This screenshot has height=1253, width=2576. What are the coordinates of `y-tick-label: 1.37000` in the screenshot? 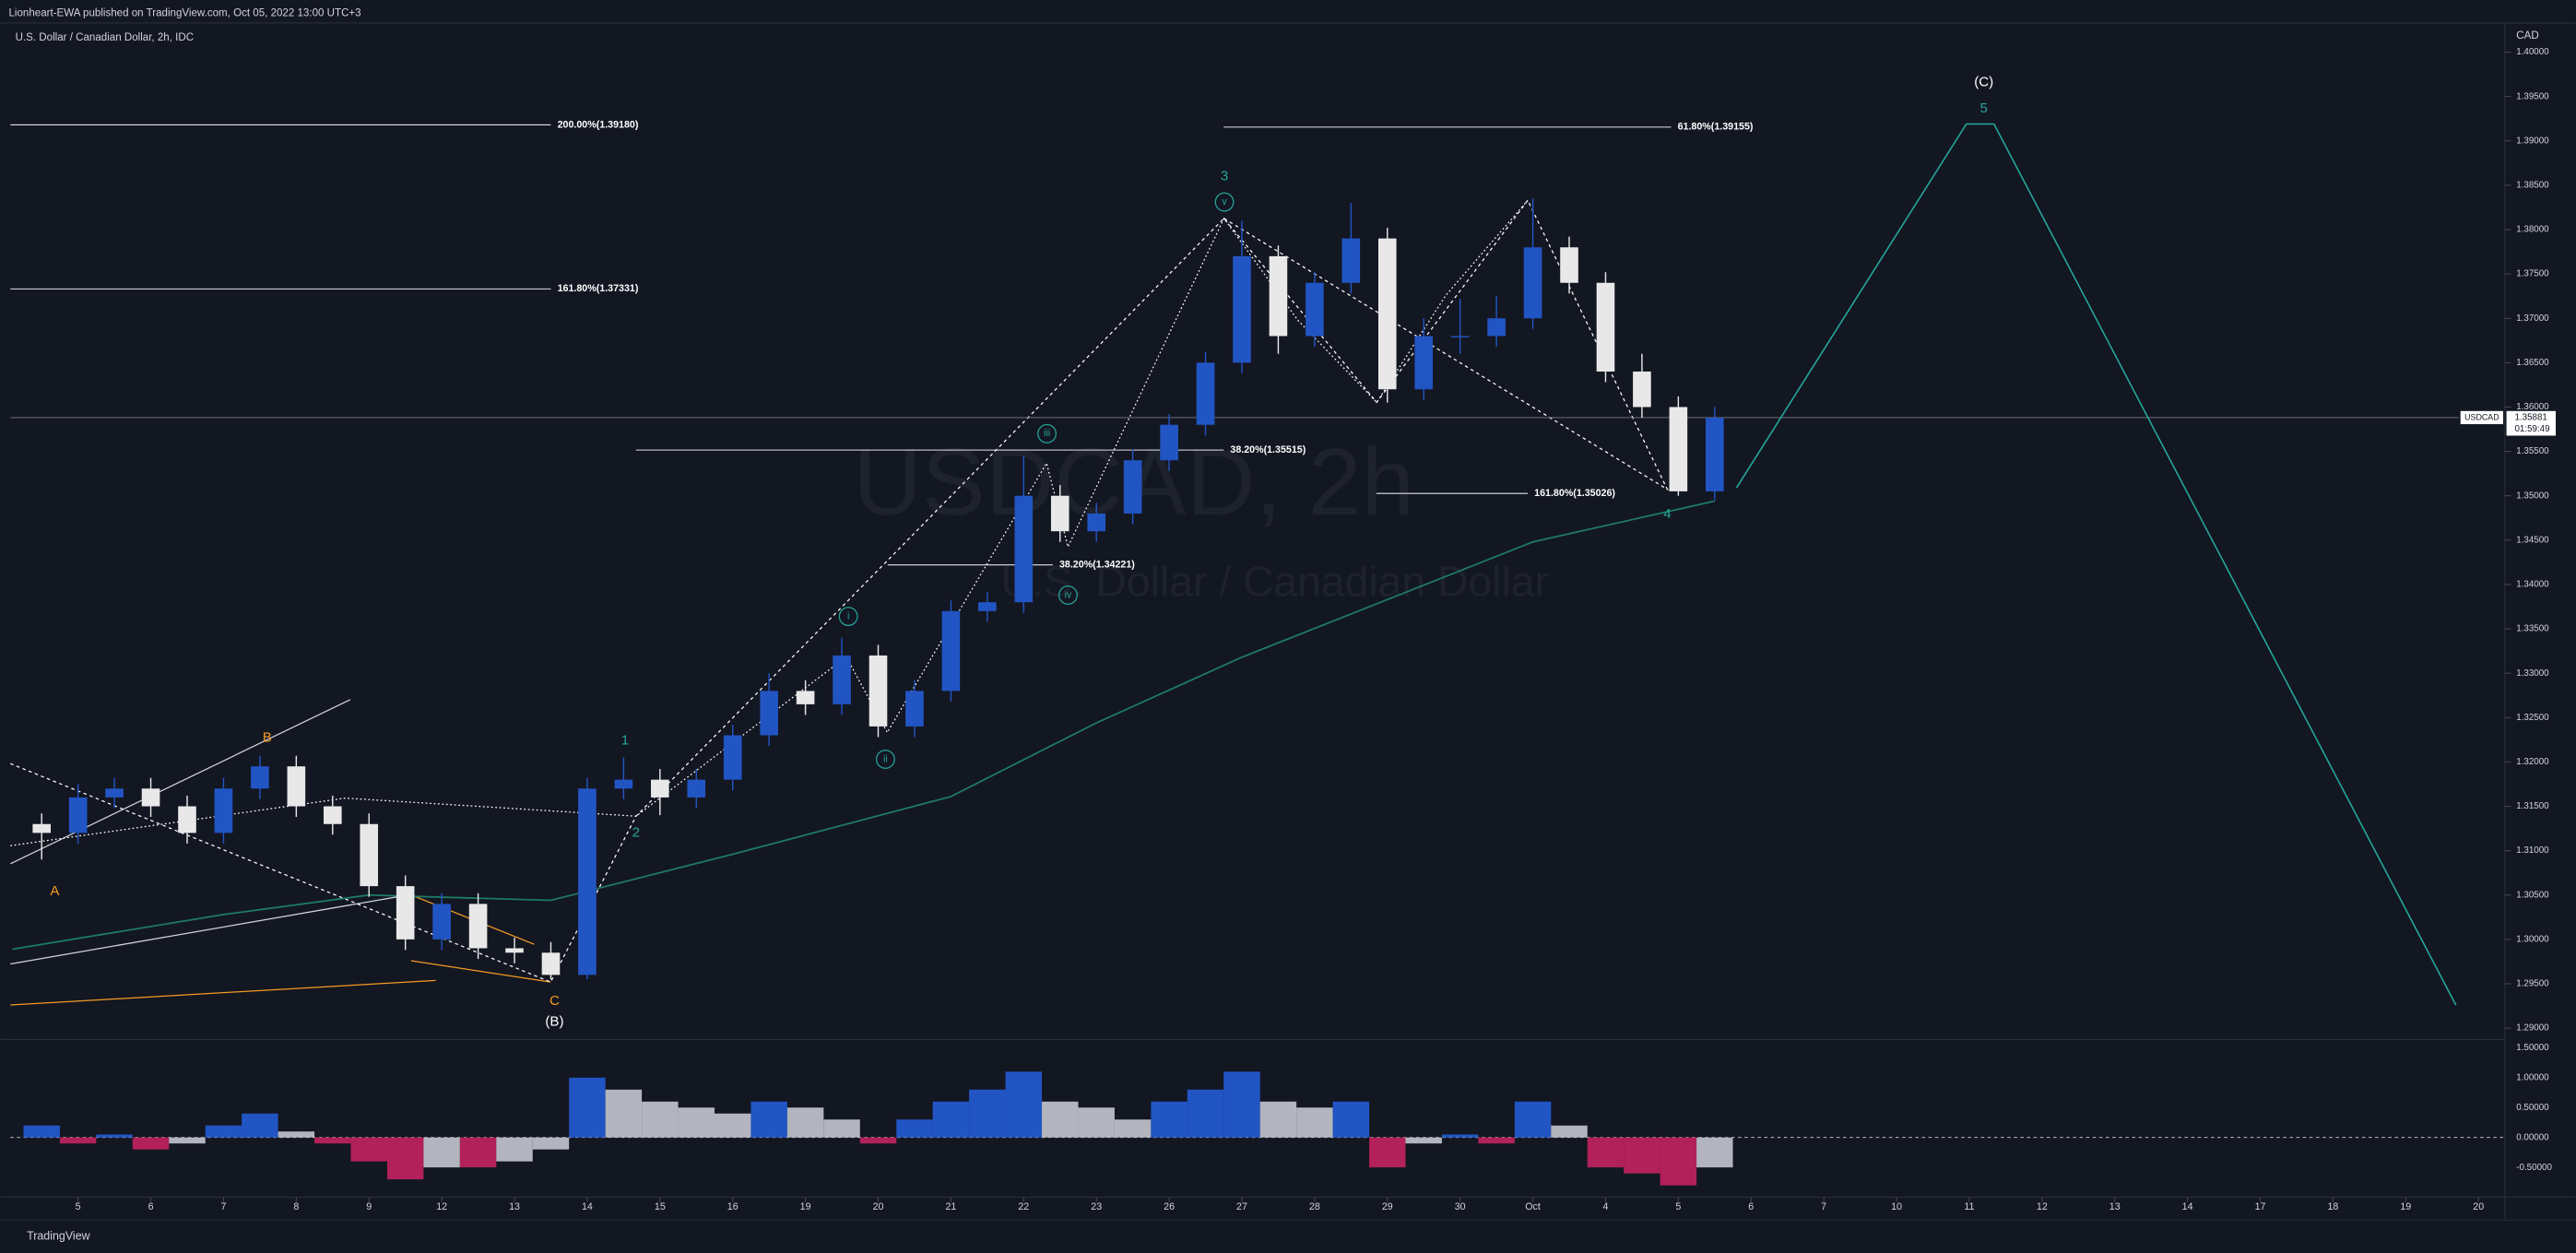 It's located at (2532, 318).